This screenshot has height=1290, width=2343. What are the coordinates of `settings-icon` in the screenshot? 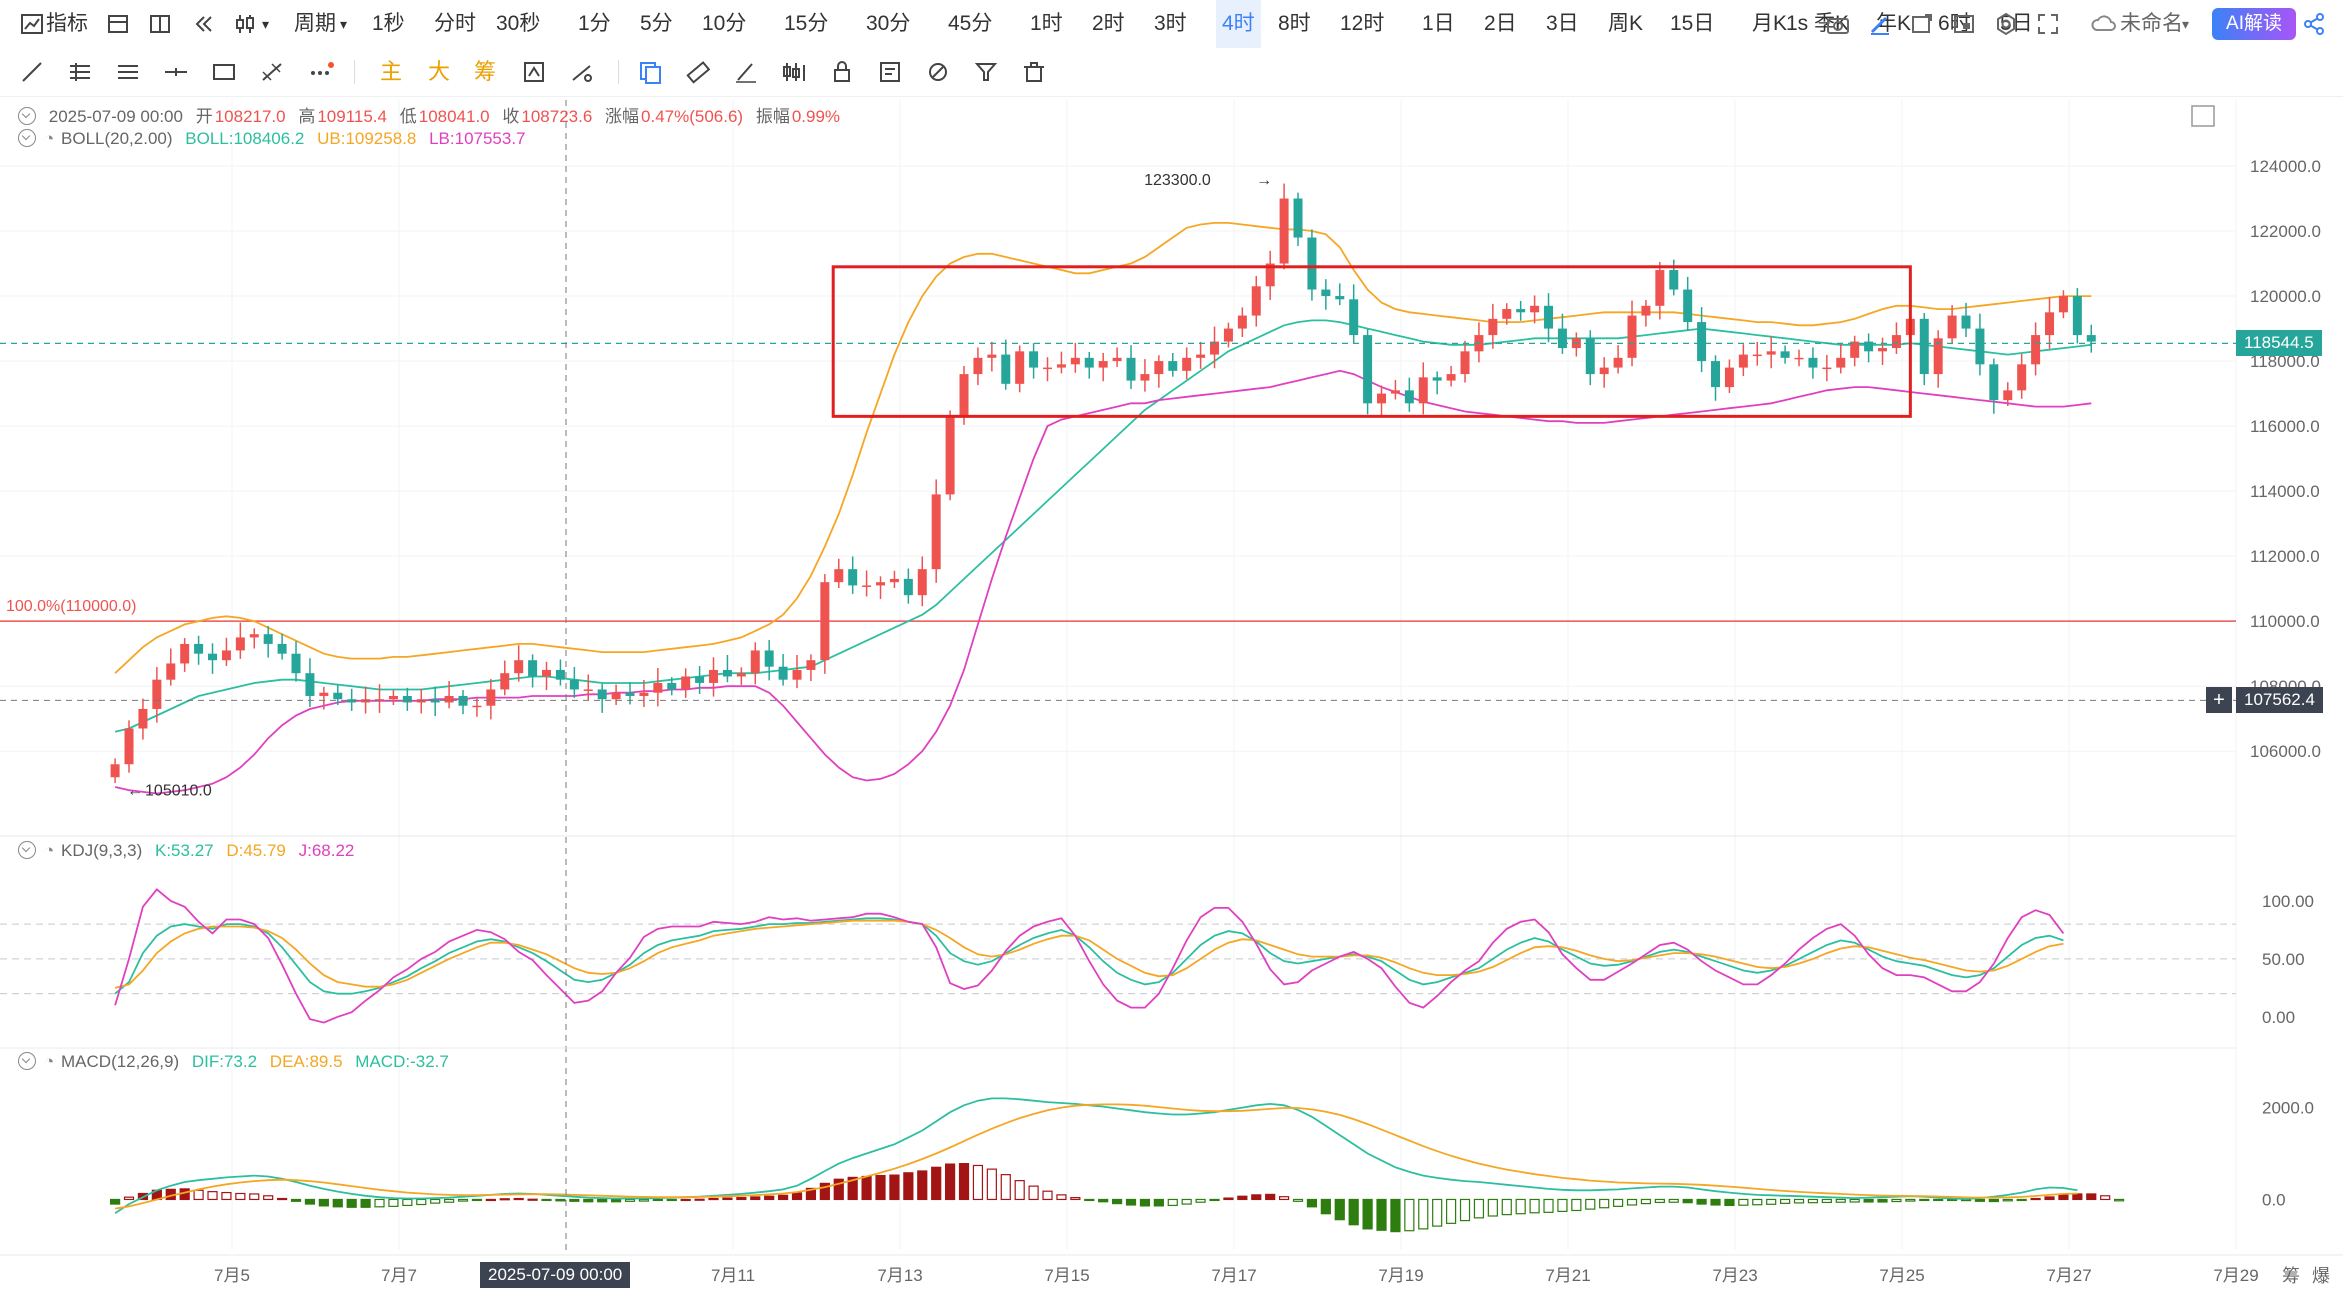 It's located at (2006, 24).